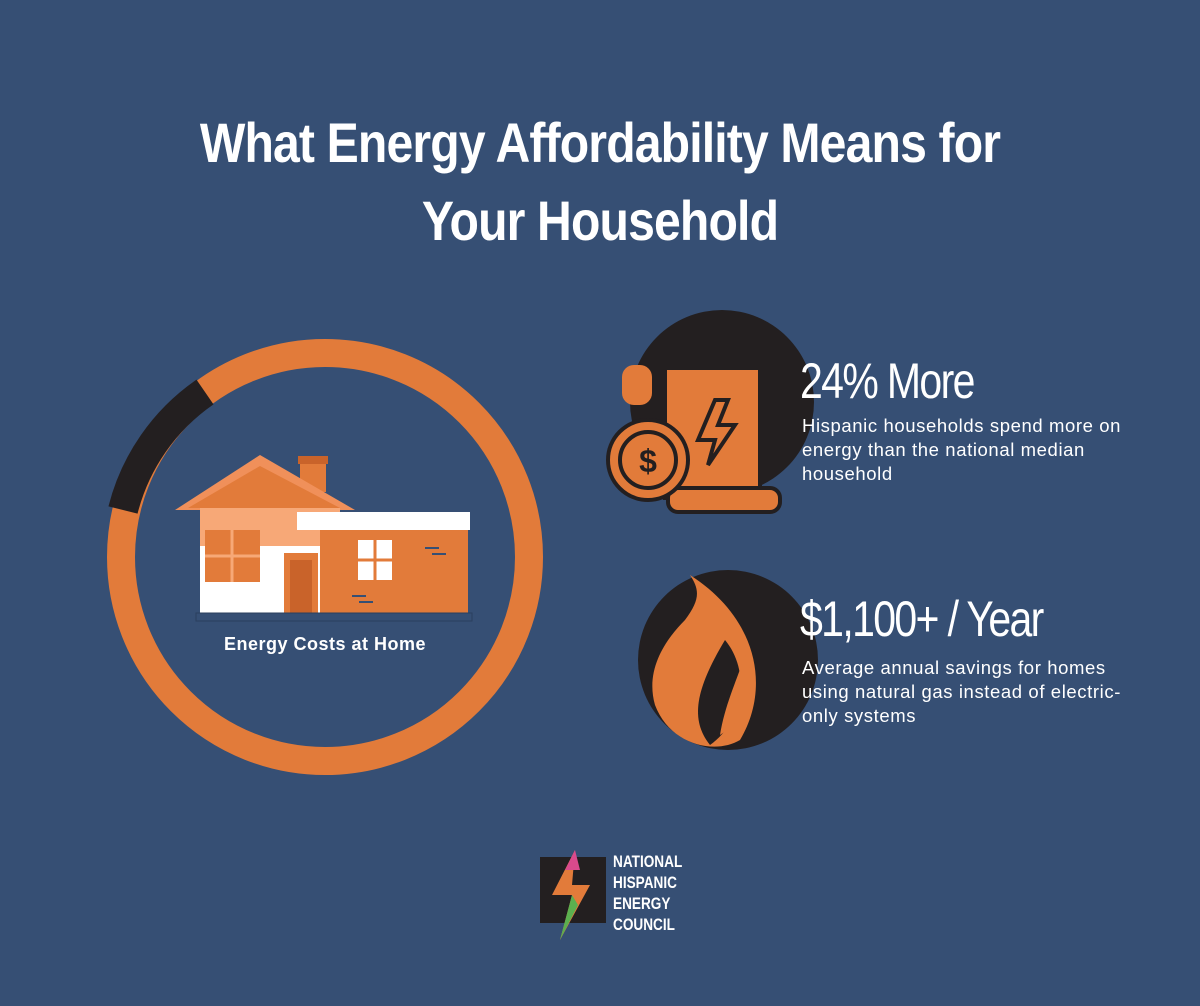 Image resolution: width=1200 pixels, height=1006 pixels. What do you see at coordinates (887, 381) in the screenshot?
I see `stat-headline: 24% More` at bounding box center [887, 381].